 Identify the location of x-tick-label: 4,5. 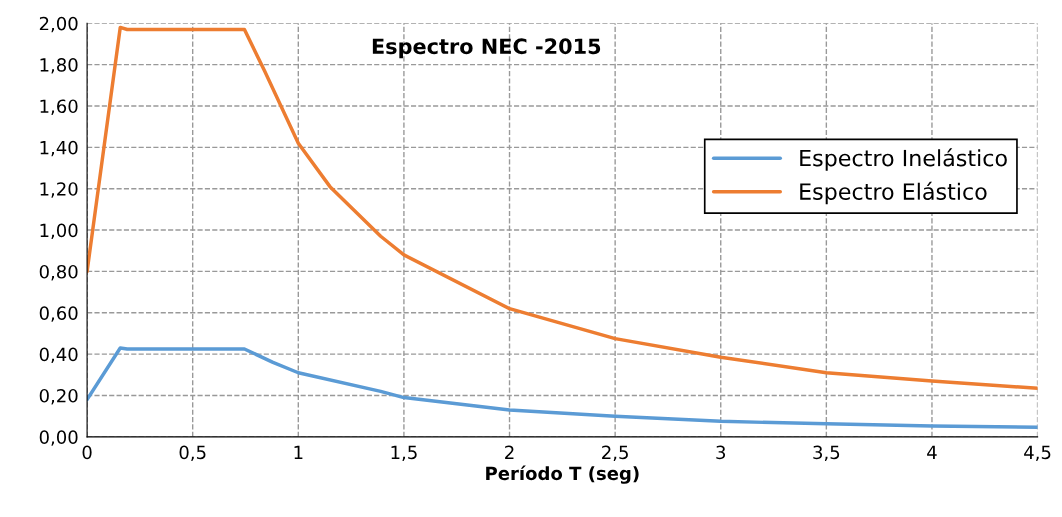
(1037, 453).